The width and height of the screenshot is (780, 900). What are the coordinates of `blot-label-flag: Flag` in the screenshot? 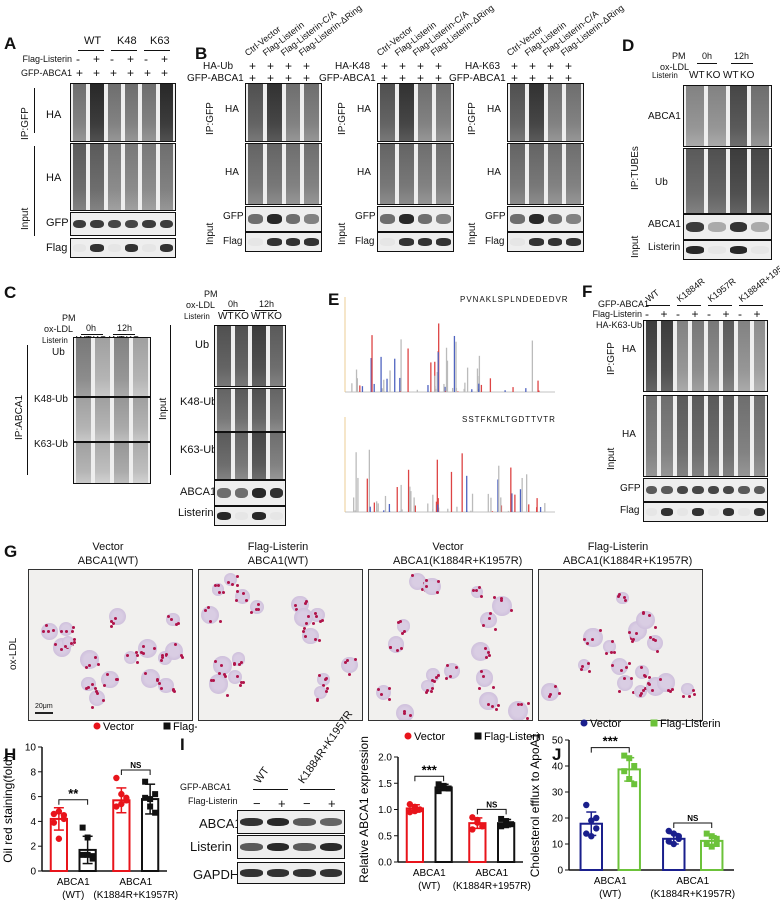 It's located at (57, 248).